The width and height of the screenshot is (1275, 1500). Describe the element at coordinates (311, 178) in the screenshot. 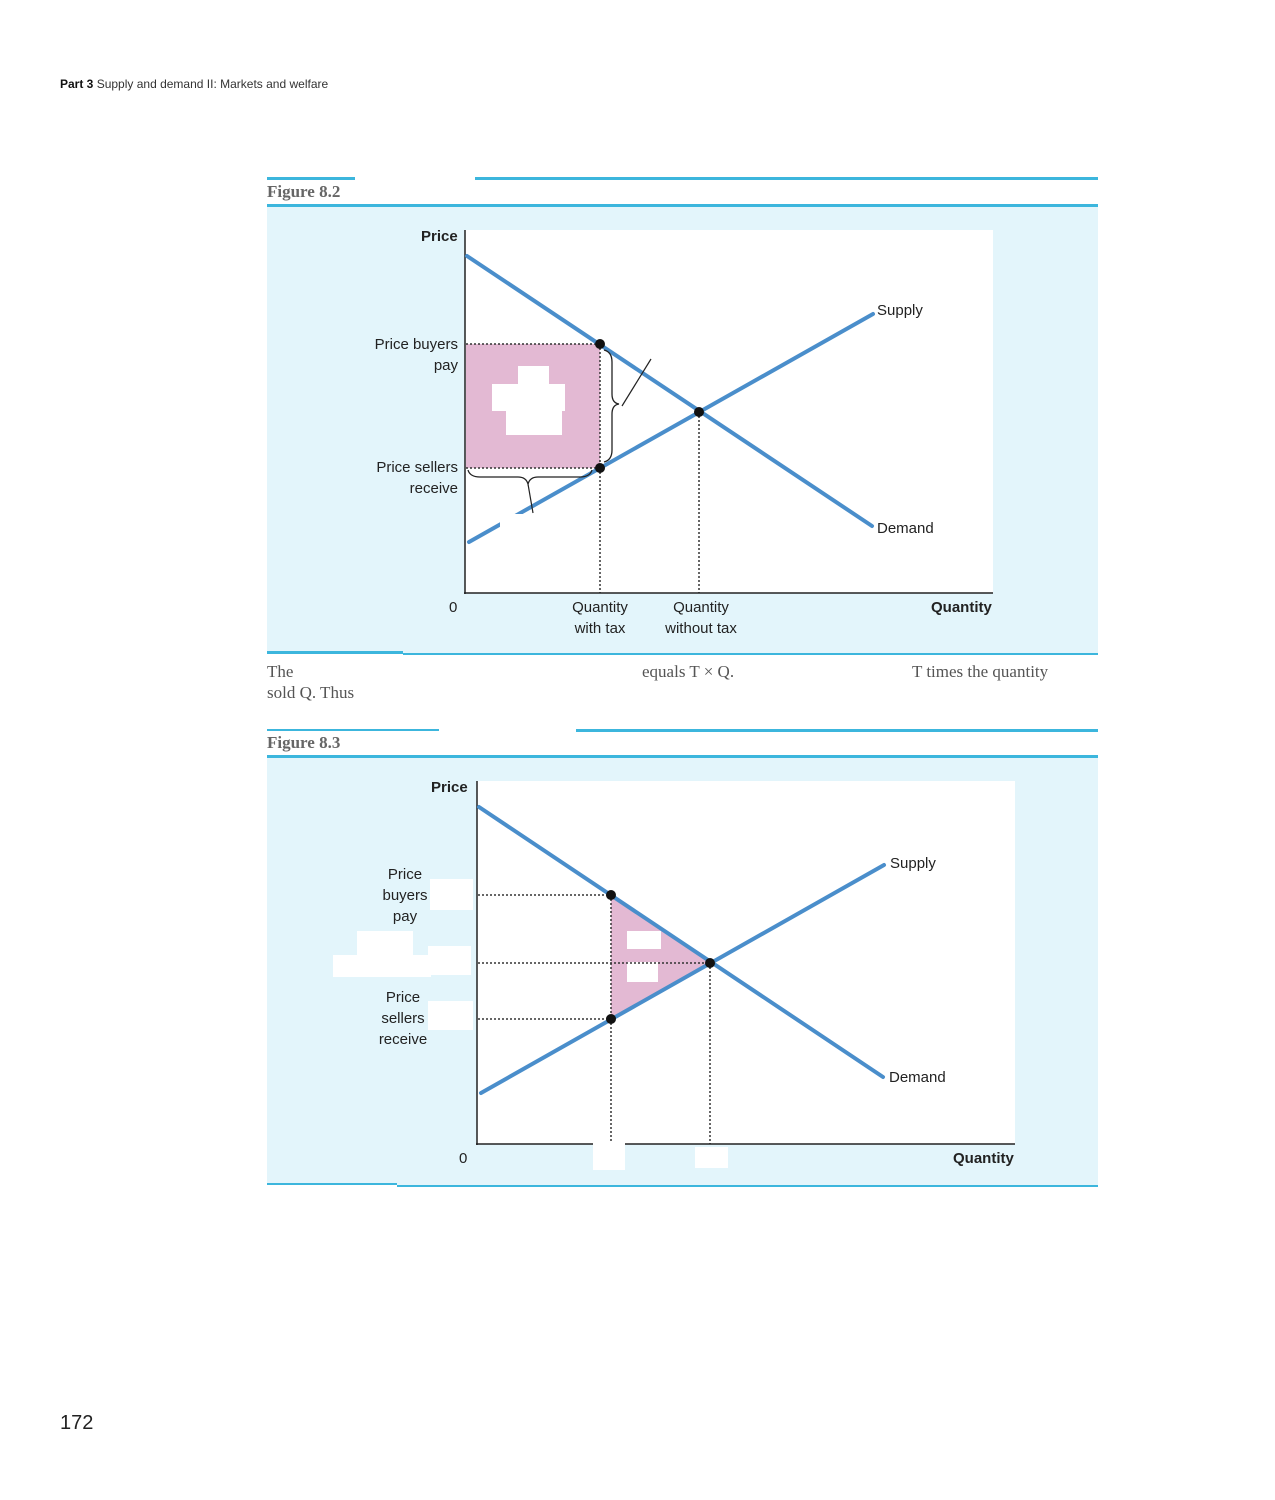

I see `figure-a-top-rule-left` at that location.